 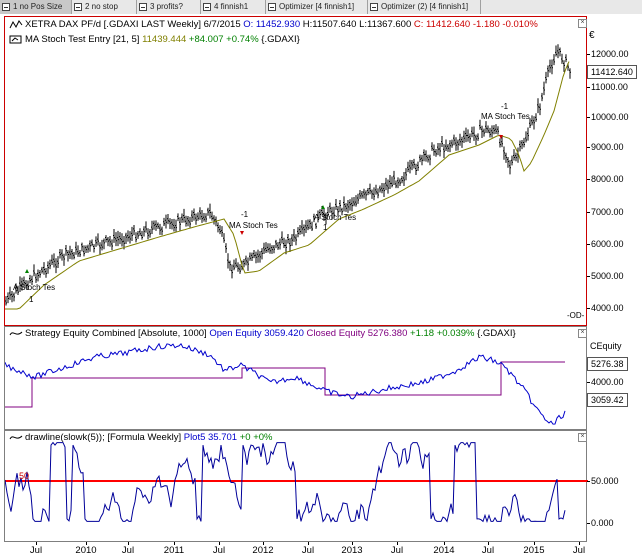 I want to click on time-axis-label: 2010, so click(x=86, y=550).